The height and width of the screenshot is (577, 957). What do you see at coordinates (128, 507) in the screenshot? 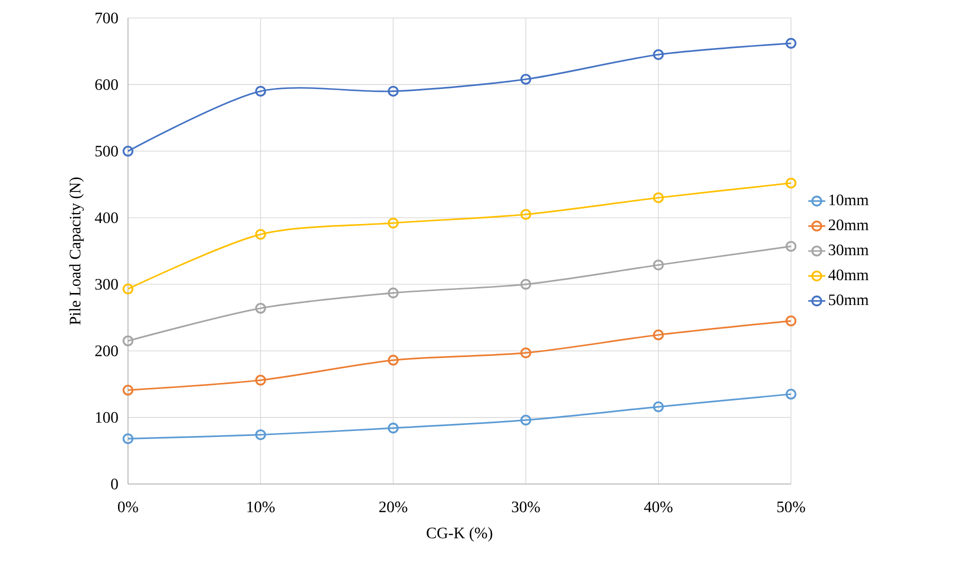
I see `x-tick-label: 0%` at bounding box center [128, 507].